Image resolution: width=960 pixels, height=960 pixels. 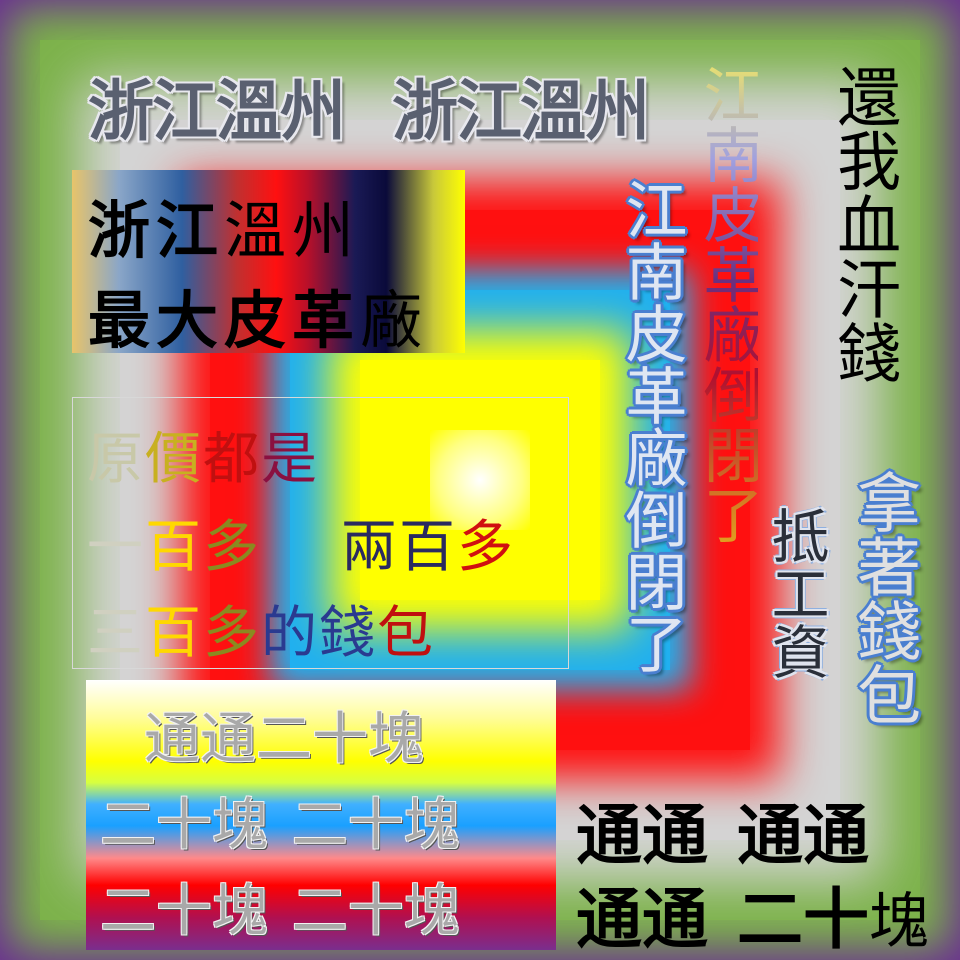 What do you see at coordinates (190, 230) in the screenshot?
I see `char: 江` at bounding box center [190, 230].